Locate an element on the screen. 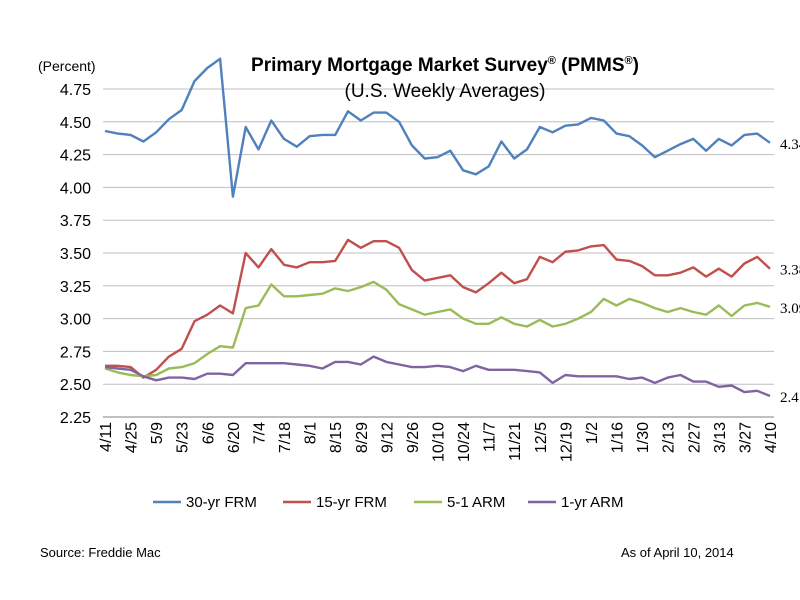  as-of-date: As of April 10, 2014 is located at coordinates (677, 552).